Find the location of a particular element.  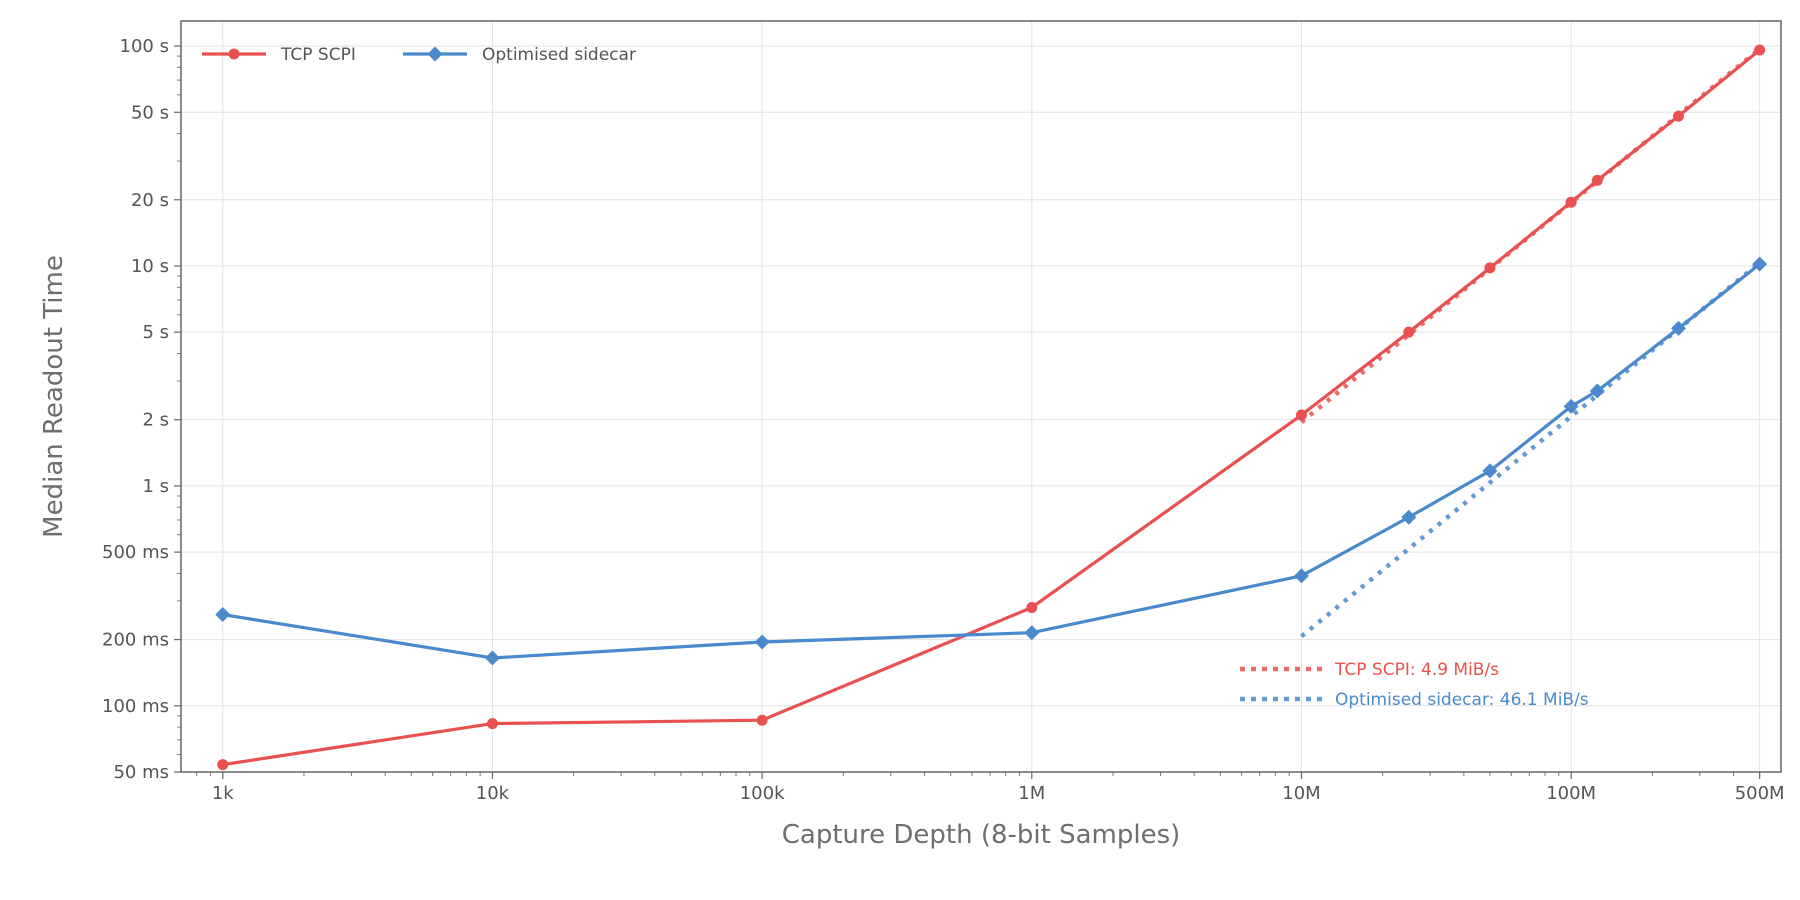

x-axis-title: Capture Depth (8-bit Samples) is located at coordinates (981, 835).